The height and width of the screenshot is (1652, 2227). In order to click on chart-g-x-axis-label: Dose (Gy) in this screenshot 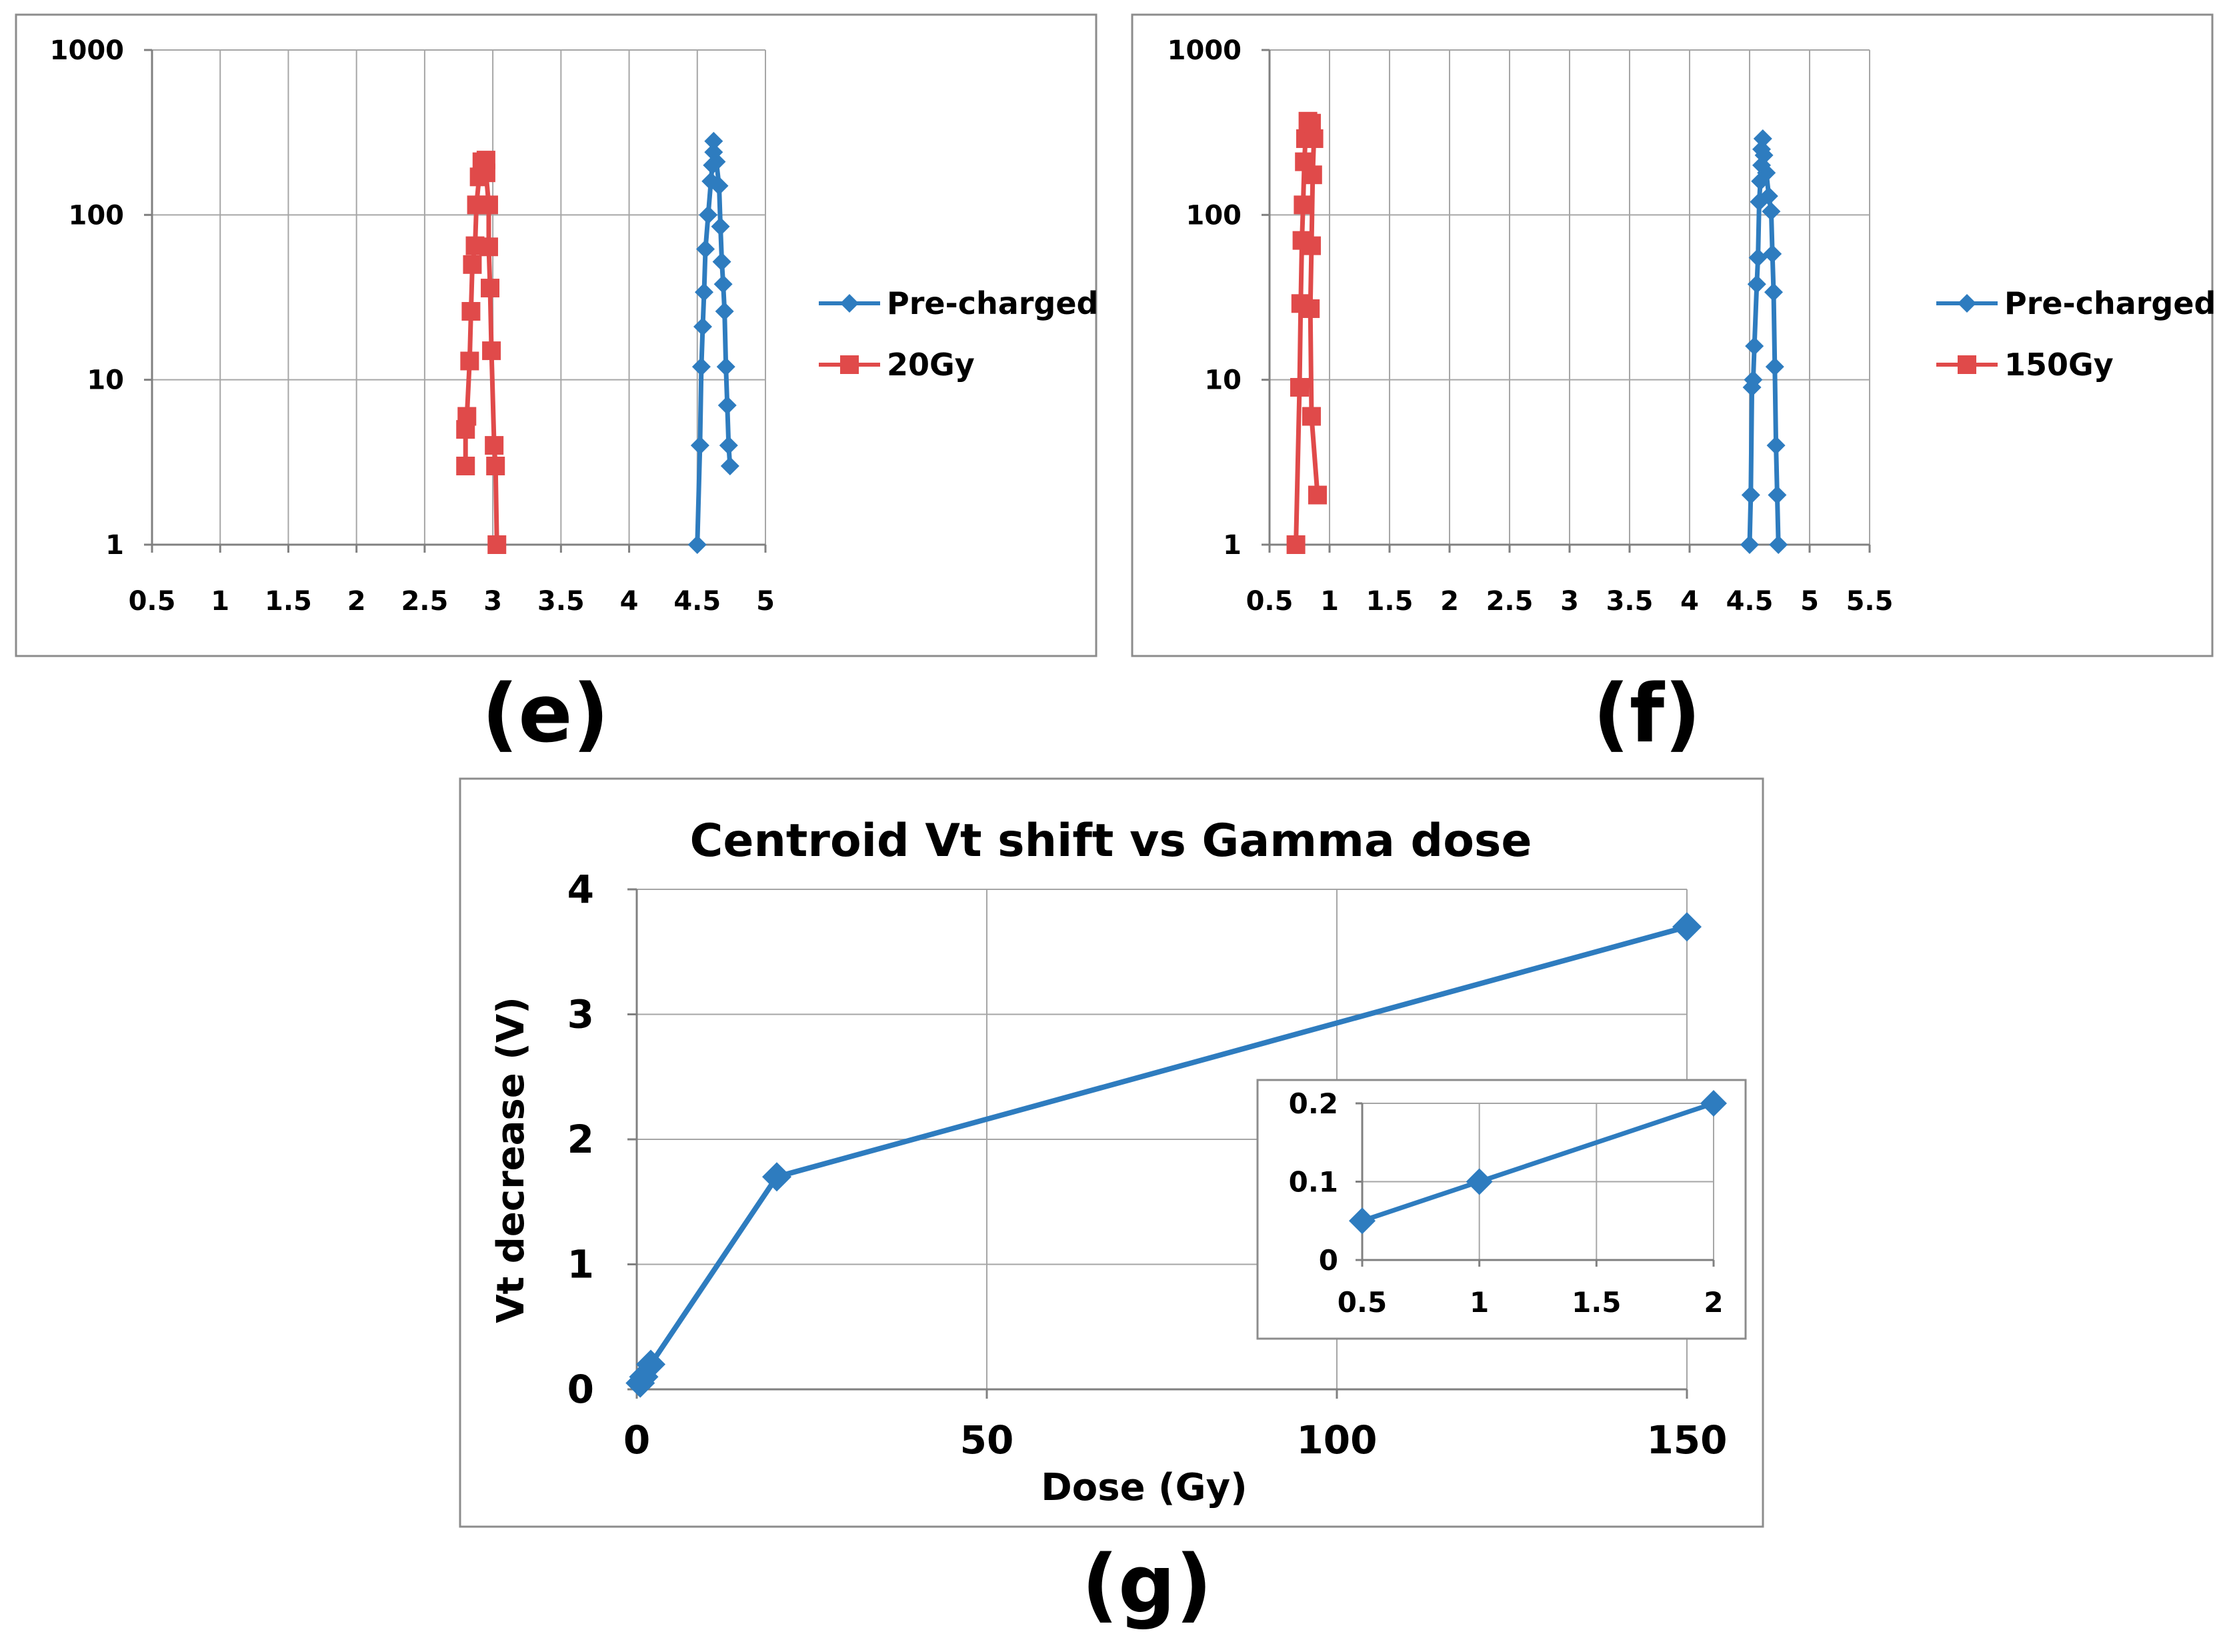, I will do `click(1144, 1487)`.